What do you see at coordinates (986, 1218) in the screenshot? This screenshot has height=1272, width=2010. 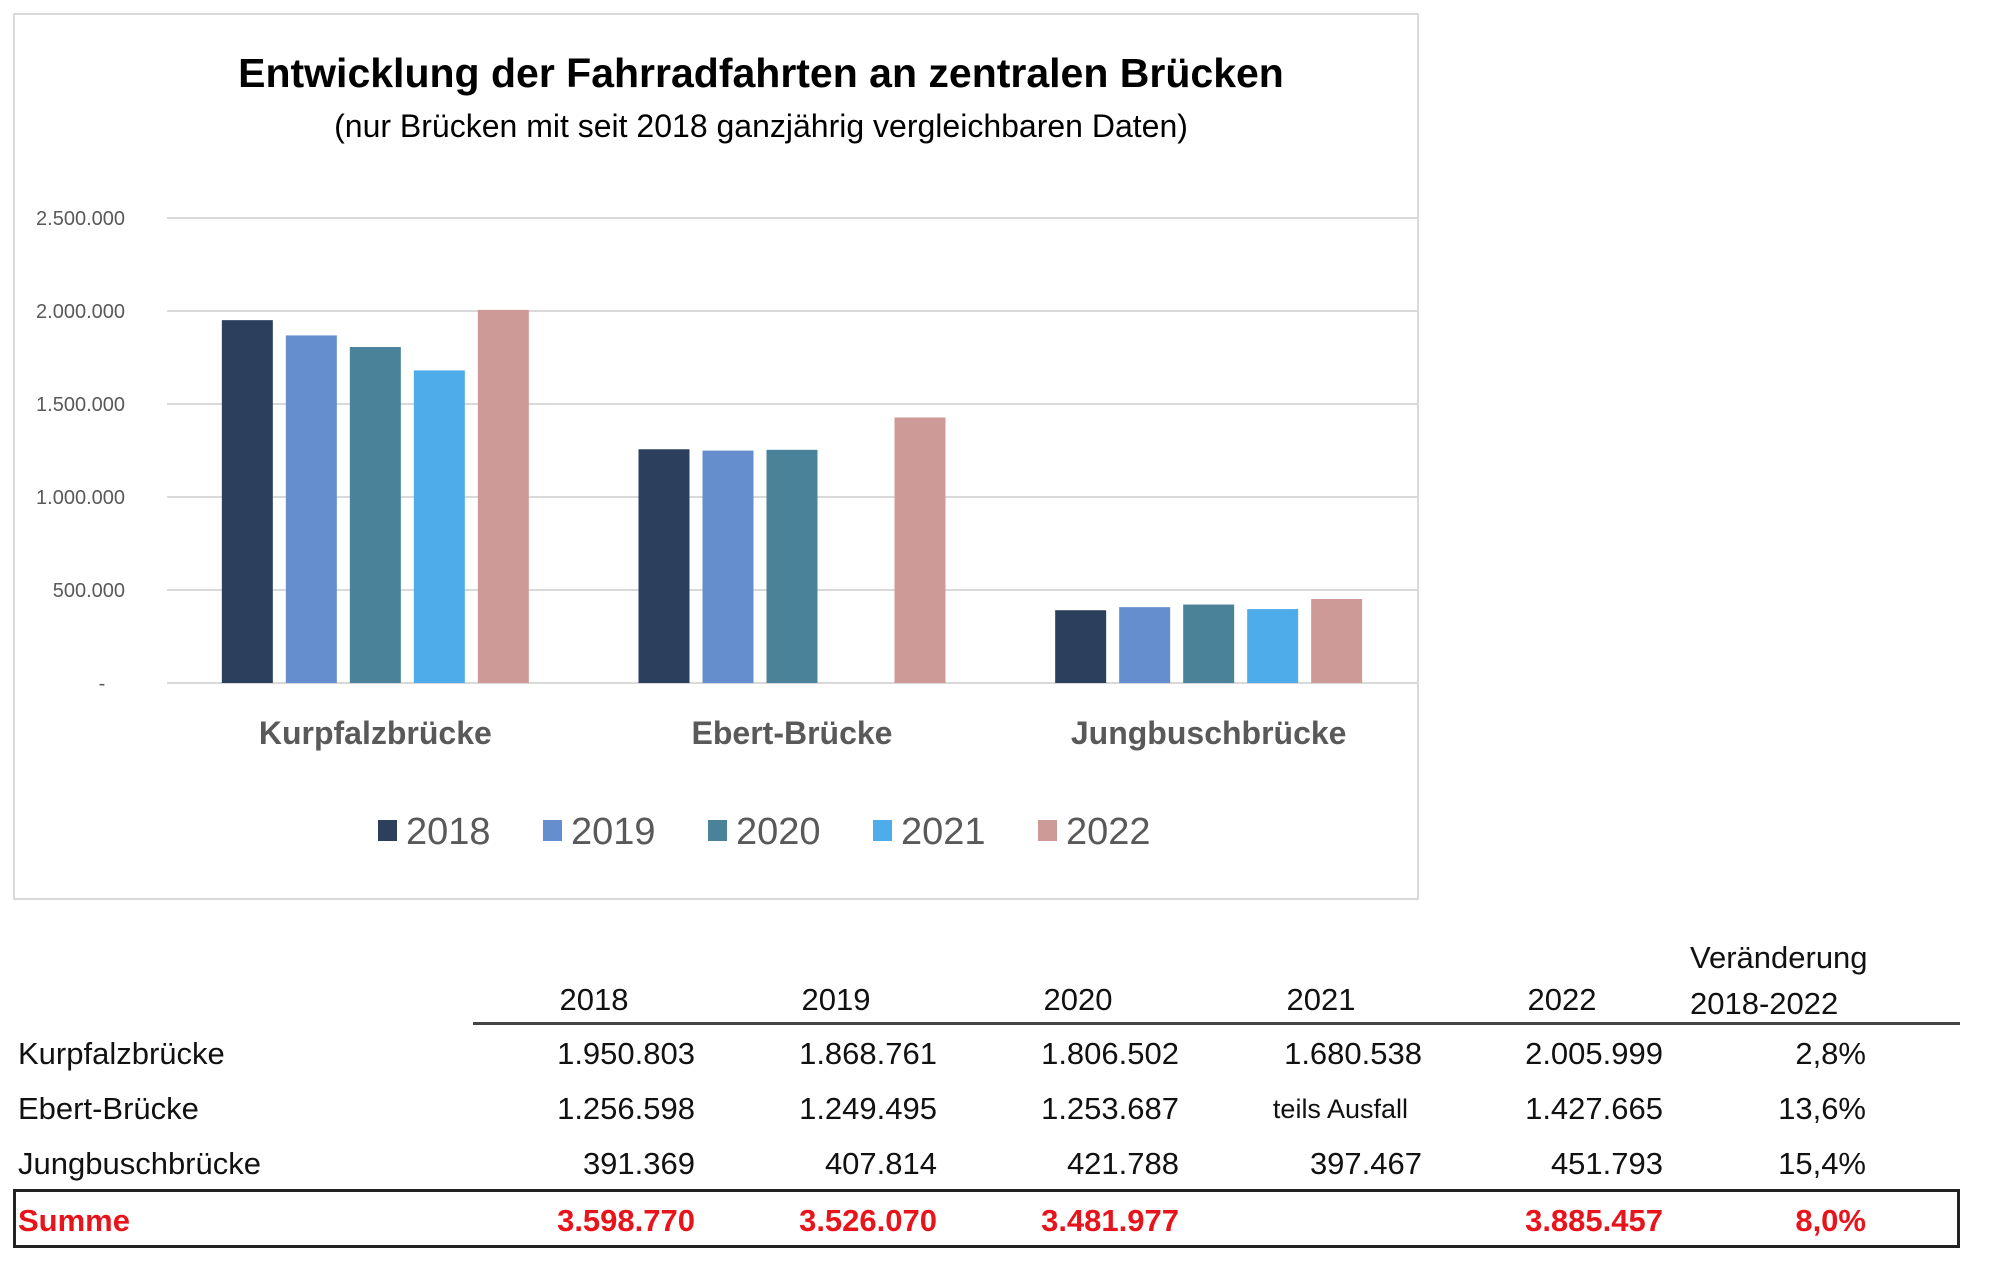 I see `total-row-box` at bounding box center [986, 1218].